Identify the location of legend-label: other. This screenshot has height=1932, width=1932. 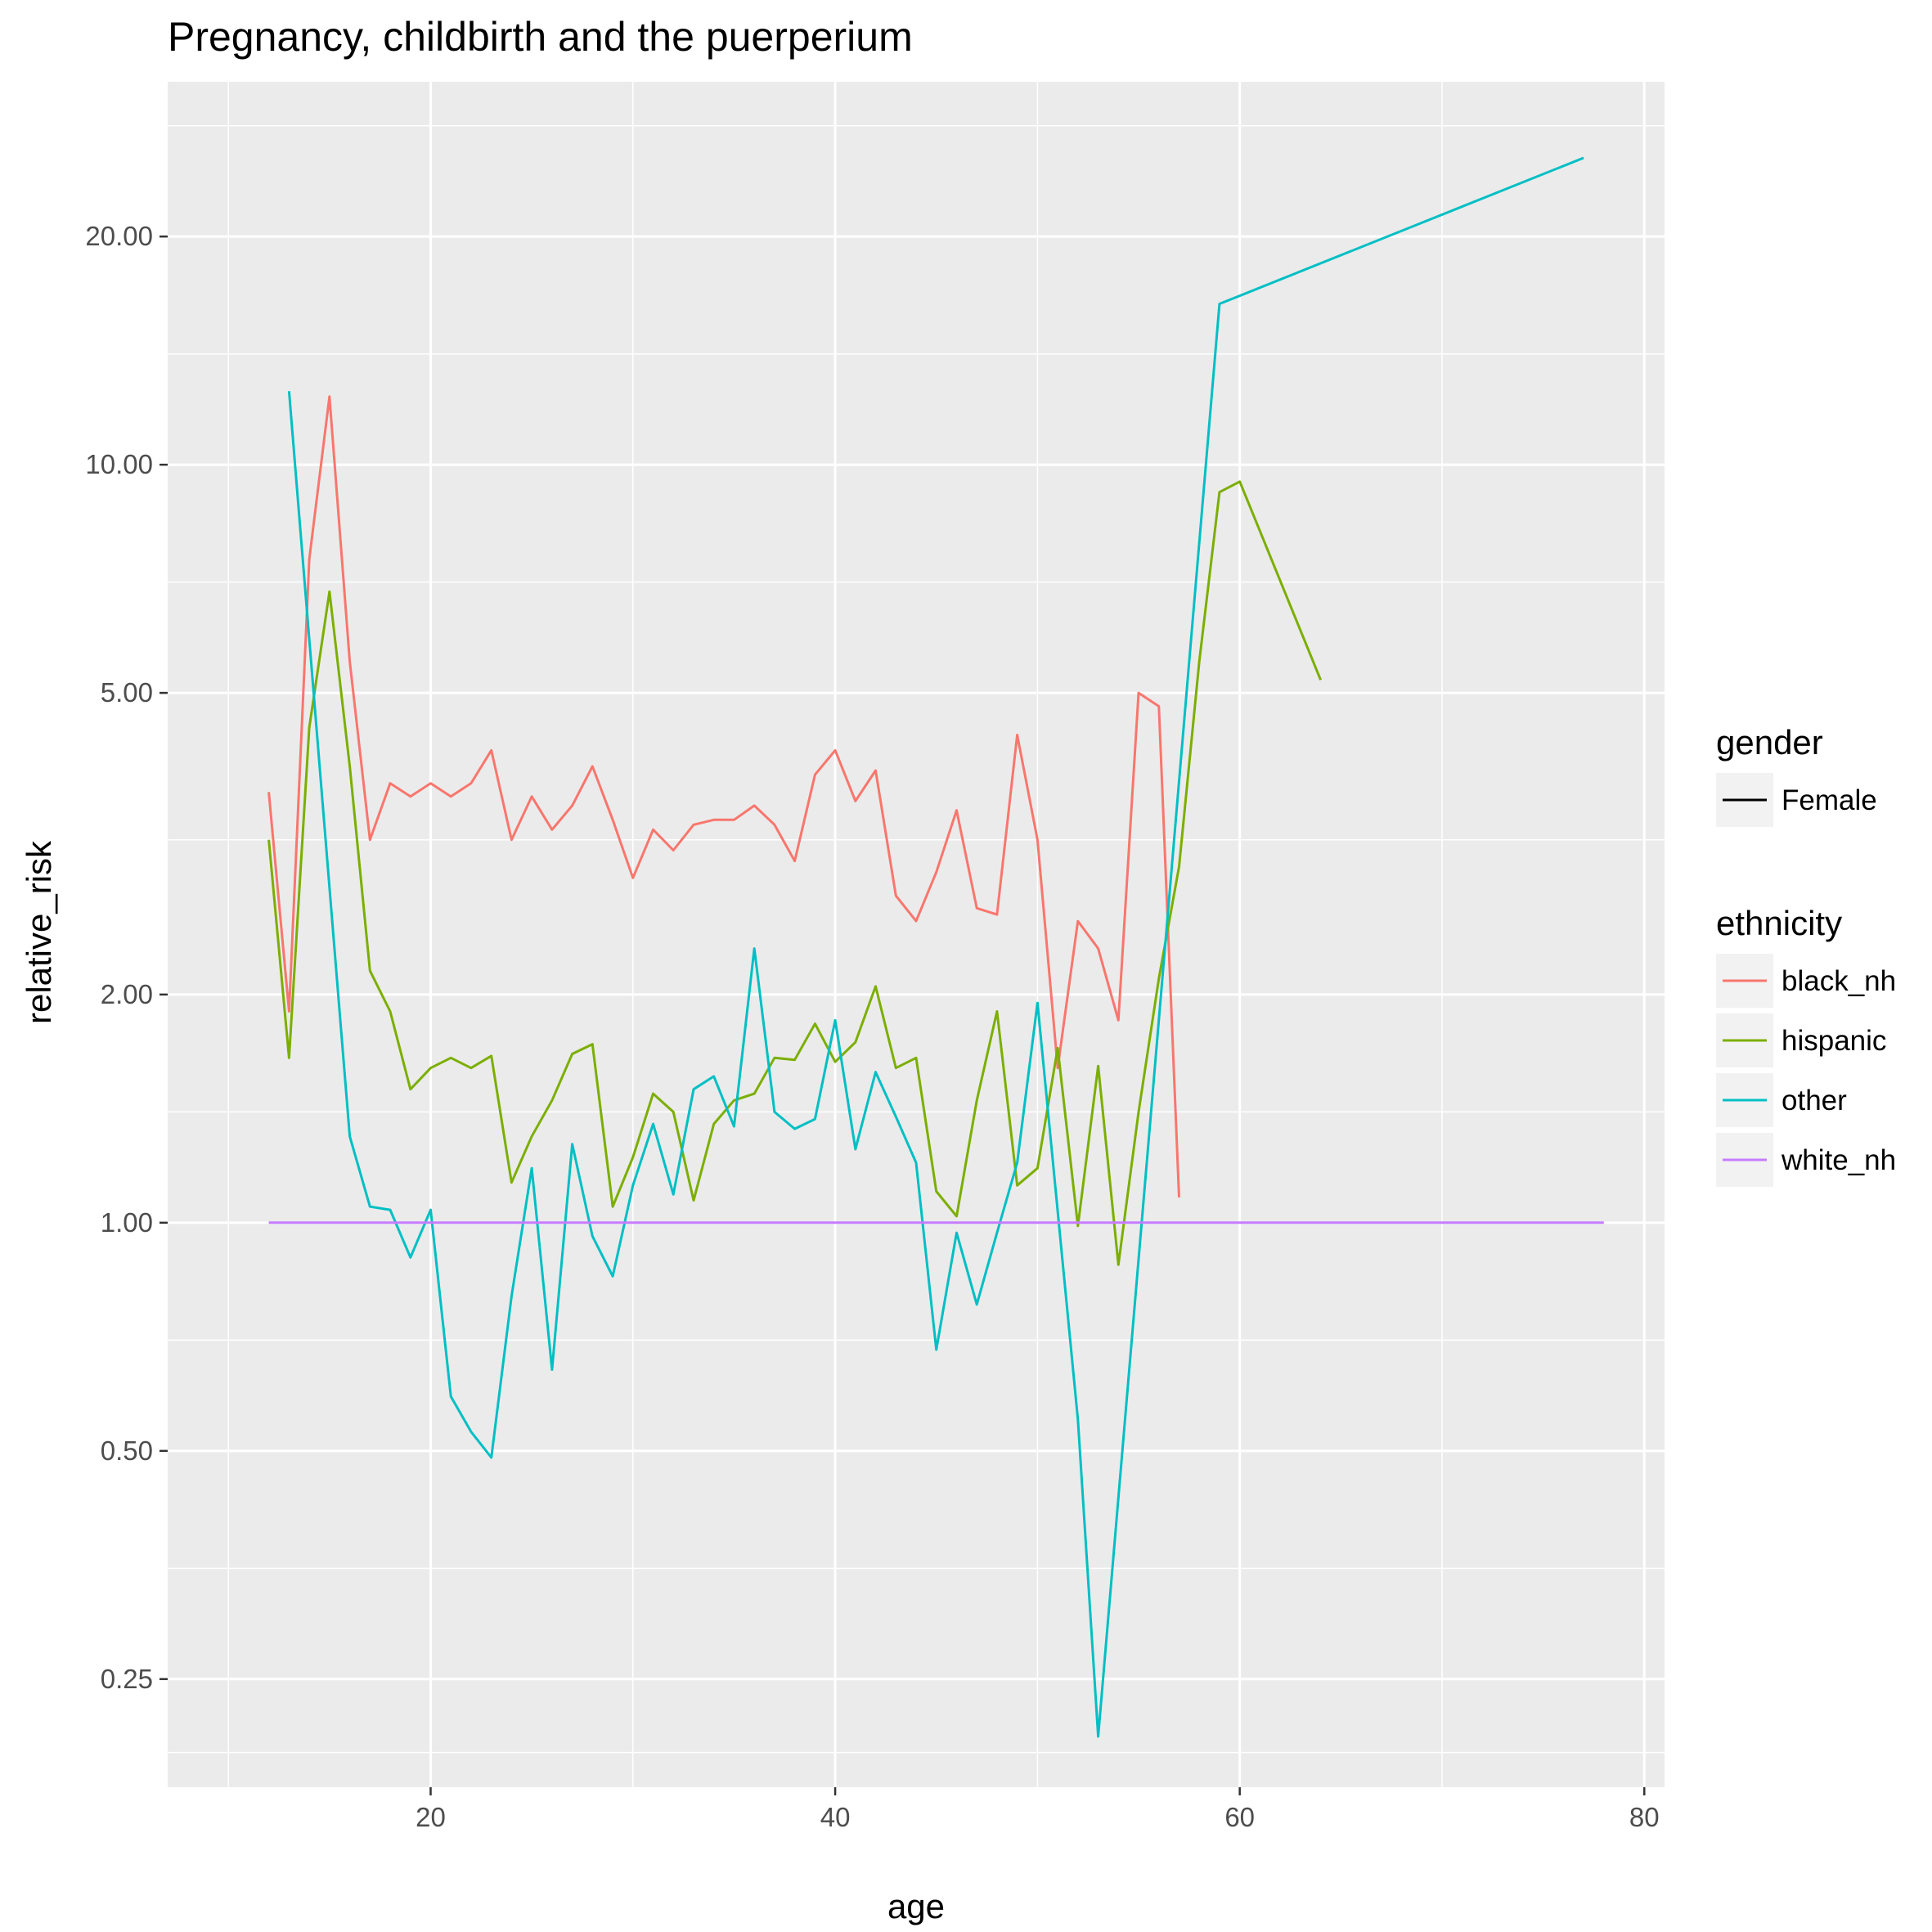
(1814, 1101).